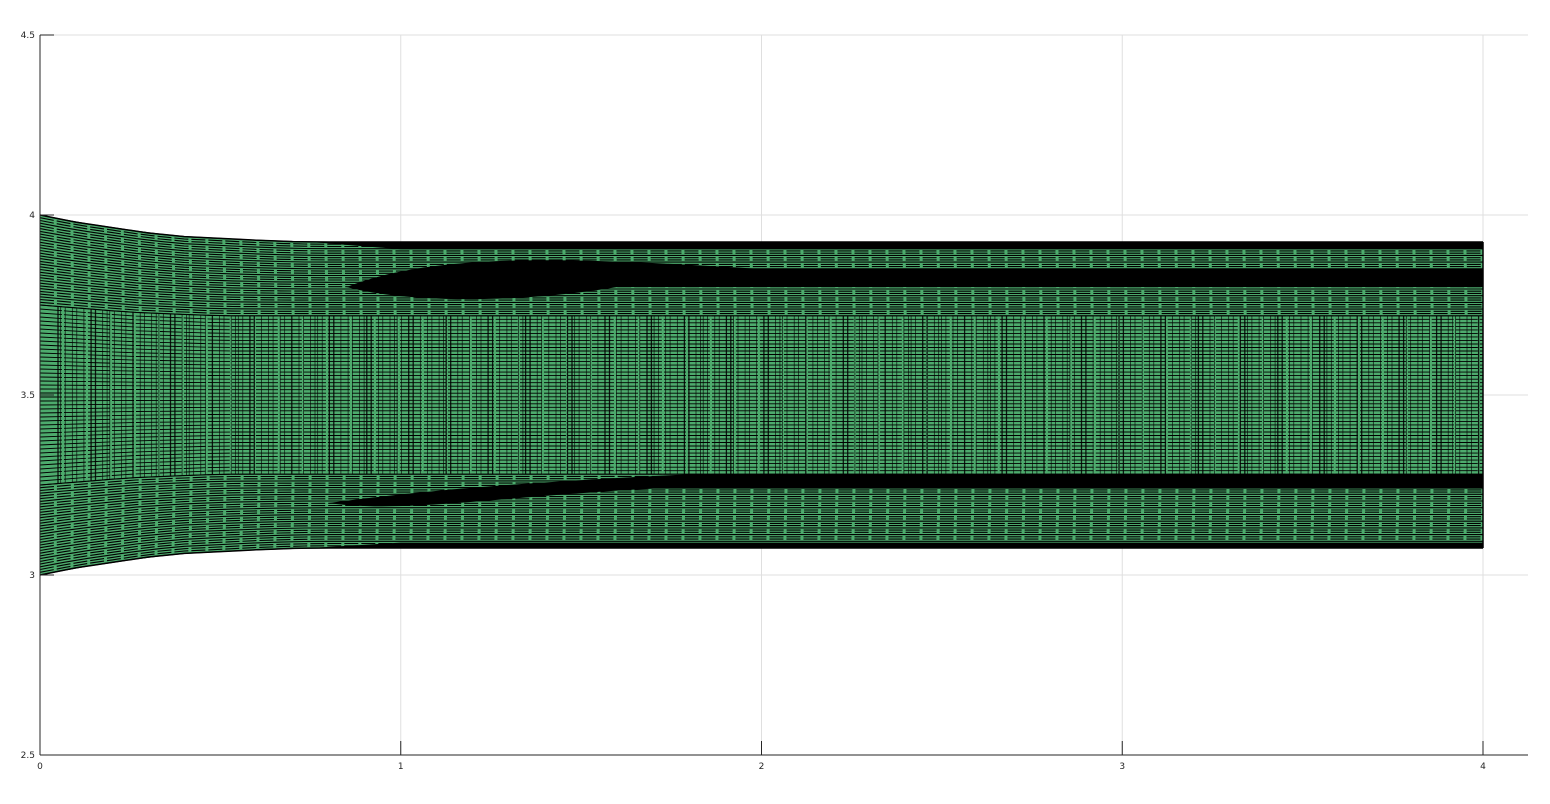  What do you see at coordinates (32, 216) in the screenshot?
I see `y-tick-label: 4` at bounding box center [32, 216].